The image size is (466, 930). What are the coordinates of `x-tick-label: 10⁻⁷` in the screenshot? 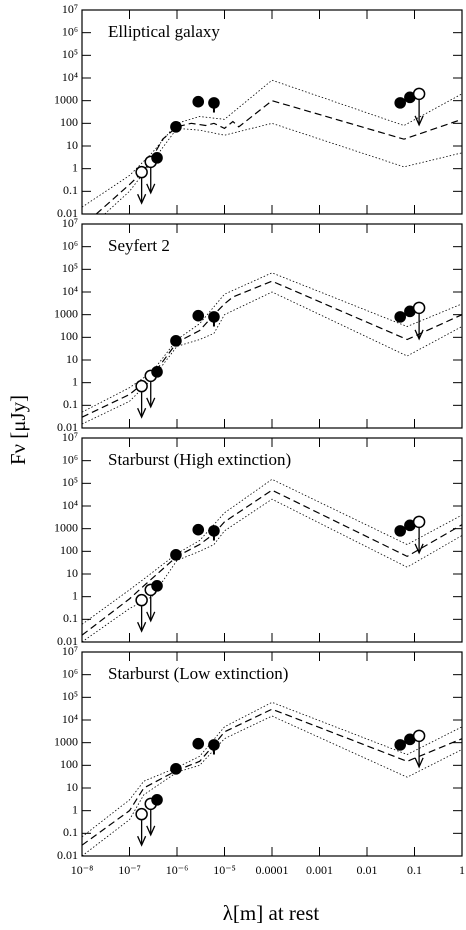 It's located at (129, 870).